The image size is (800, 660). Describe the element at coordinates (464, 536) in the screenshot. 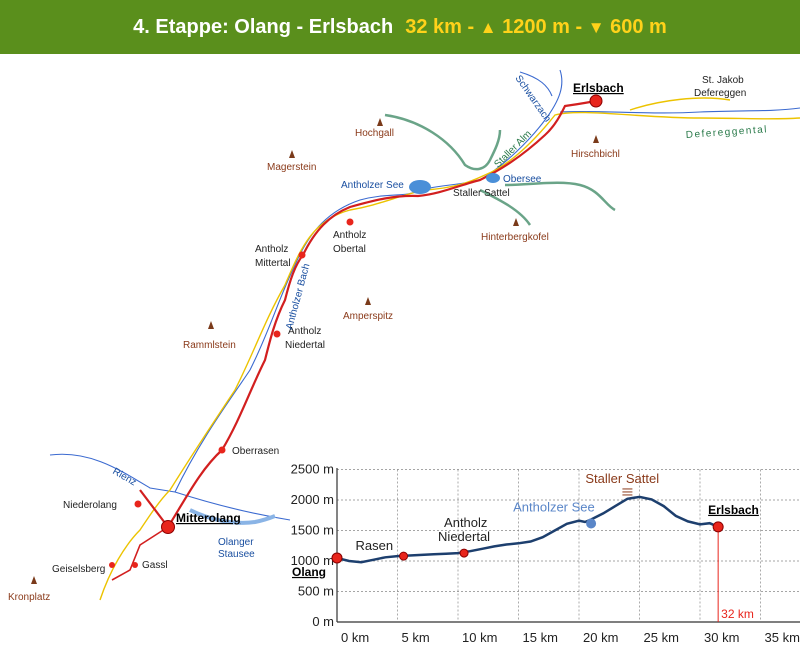

I see `profile-label-niedertal: Niedertal` at that location.